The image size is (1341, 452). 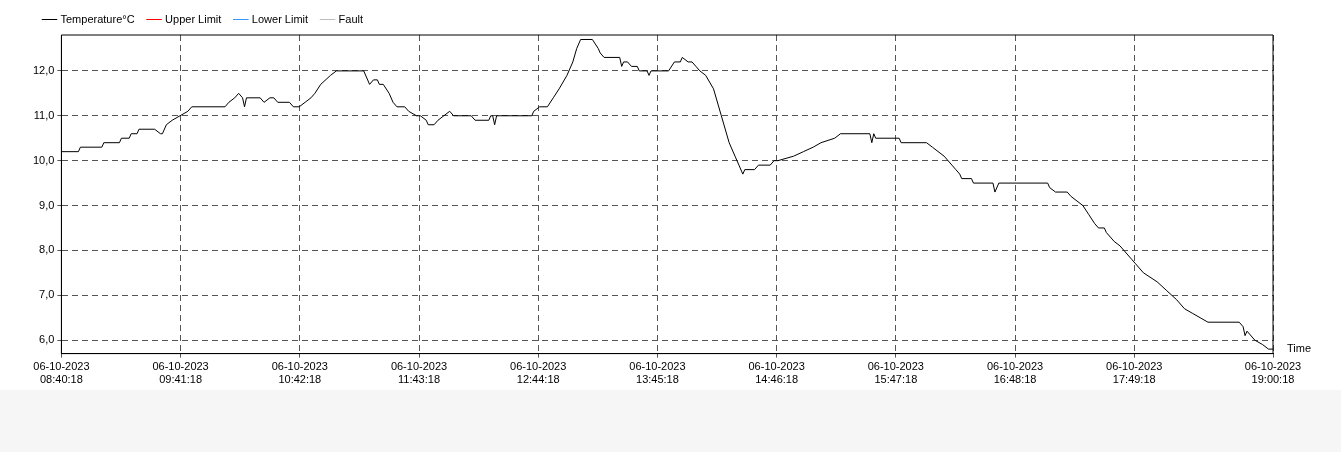 What do you see at coordinates (1273, 373) in the screenshot?
I see `x-tick-label: 06-10-2023 19:00:18` at bounding box center [1273, 373].